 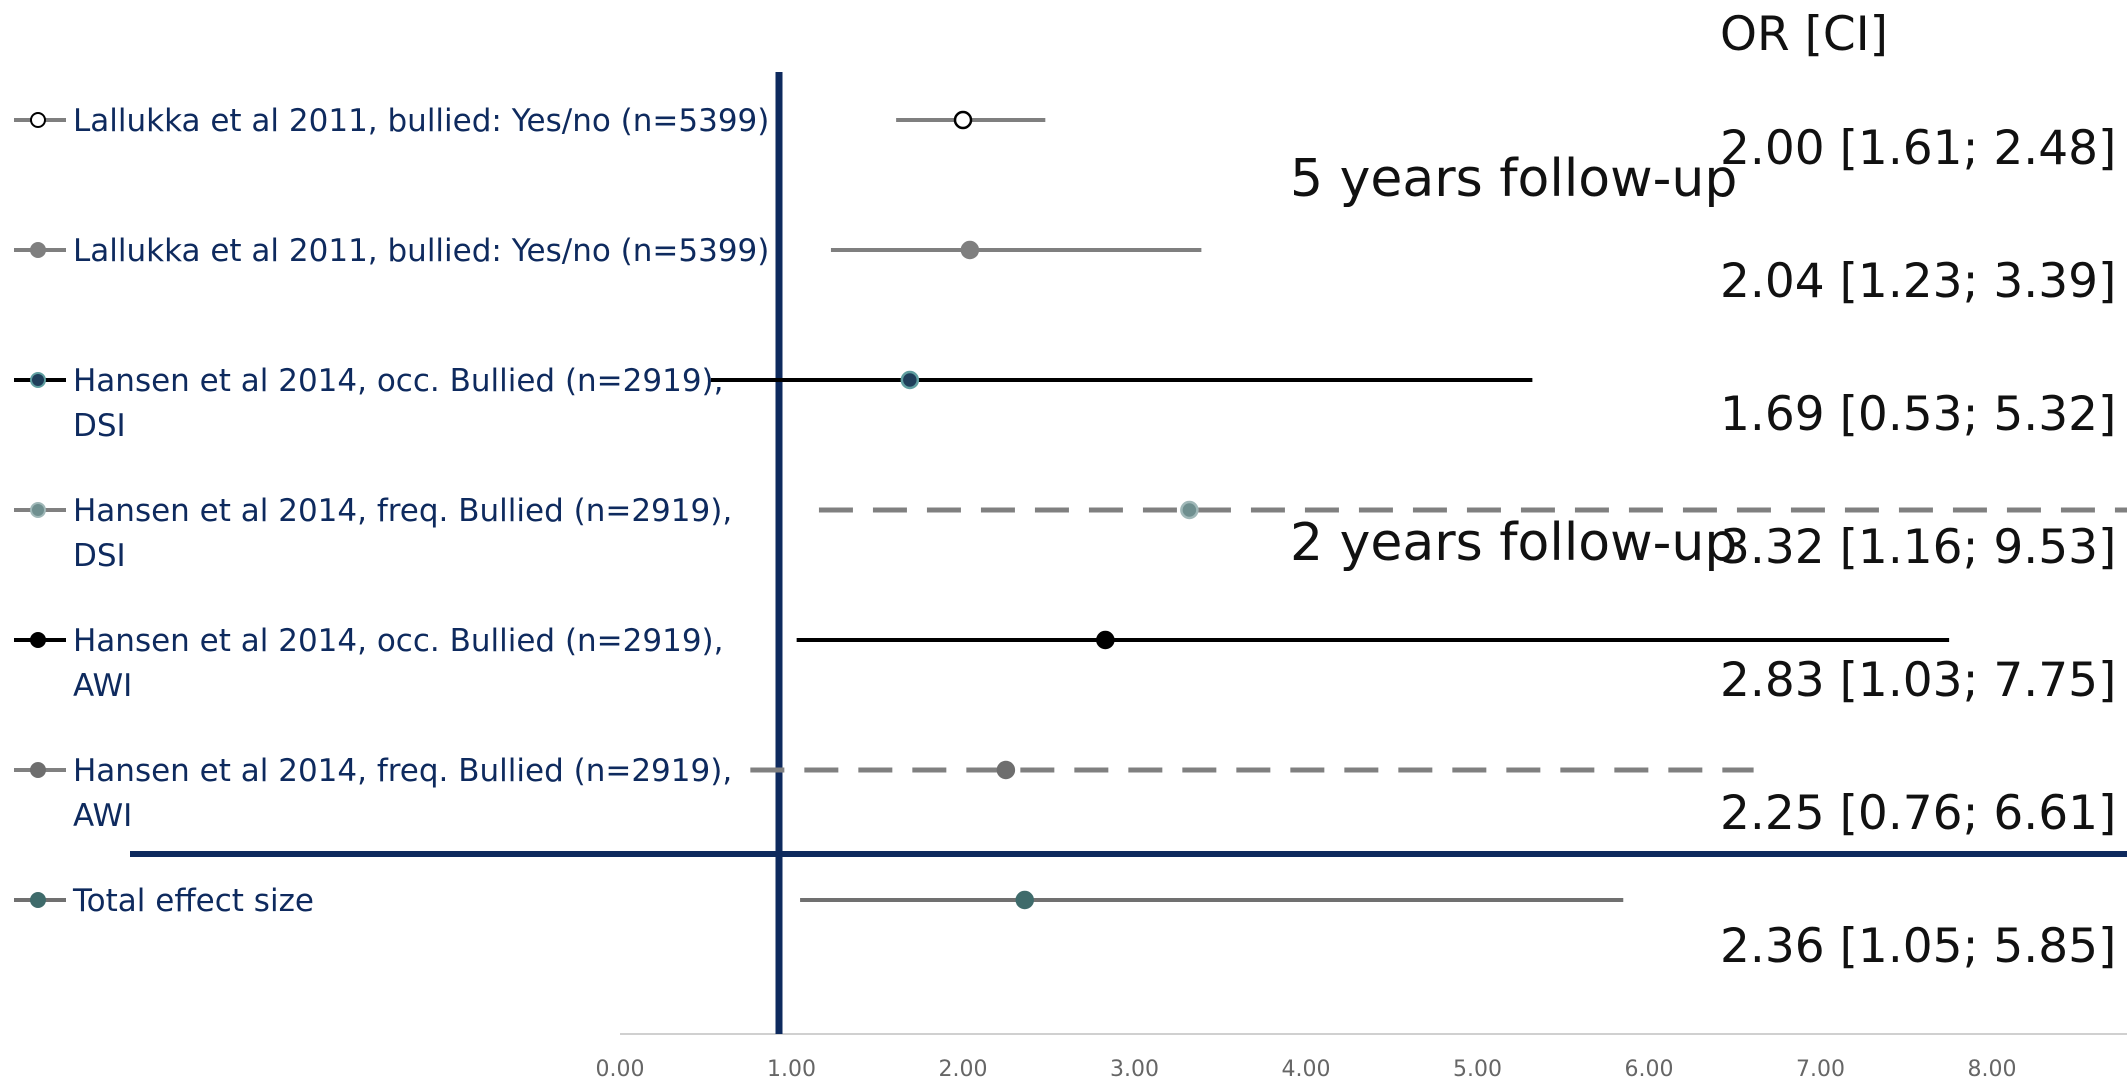 What do you see at coordinates (1134, 1069) in the screenshot?
I see `x-tick-label: 3.00` at bounding box center [1134, 1069].